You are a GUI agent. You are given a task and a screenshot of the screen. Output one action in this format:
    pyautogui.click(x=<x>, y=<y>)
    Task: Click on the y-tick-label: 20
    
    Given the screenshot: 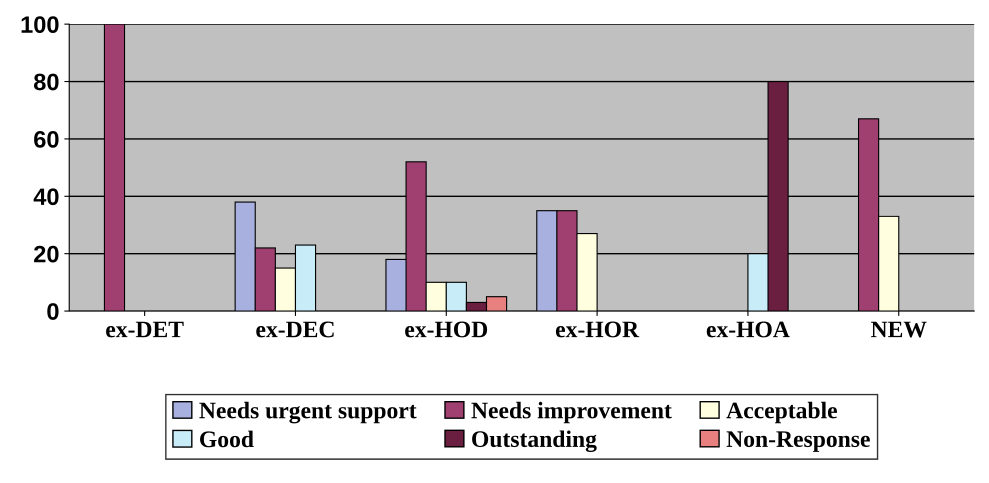 What is the action you would take?
    pyautogui.click(x=46, y=254)
    